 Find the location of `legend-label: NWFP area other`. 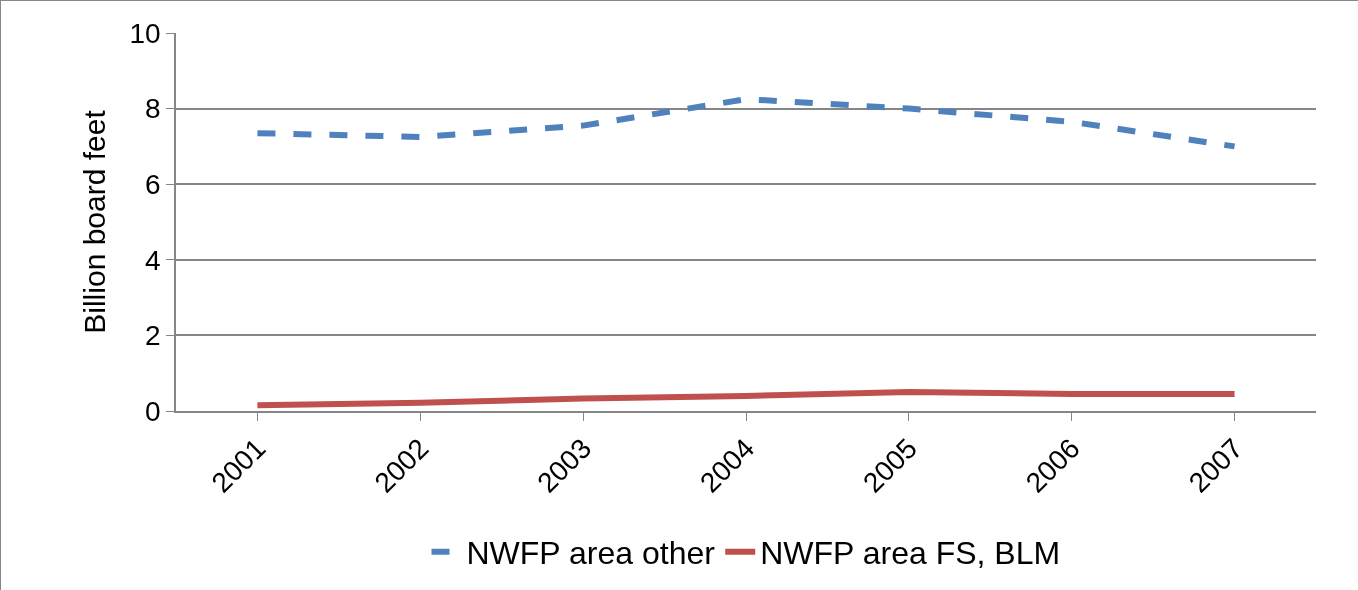

legend-label: NWFP area other is located at coordinates (591, 553).